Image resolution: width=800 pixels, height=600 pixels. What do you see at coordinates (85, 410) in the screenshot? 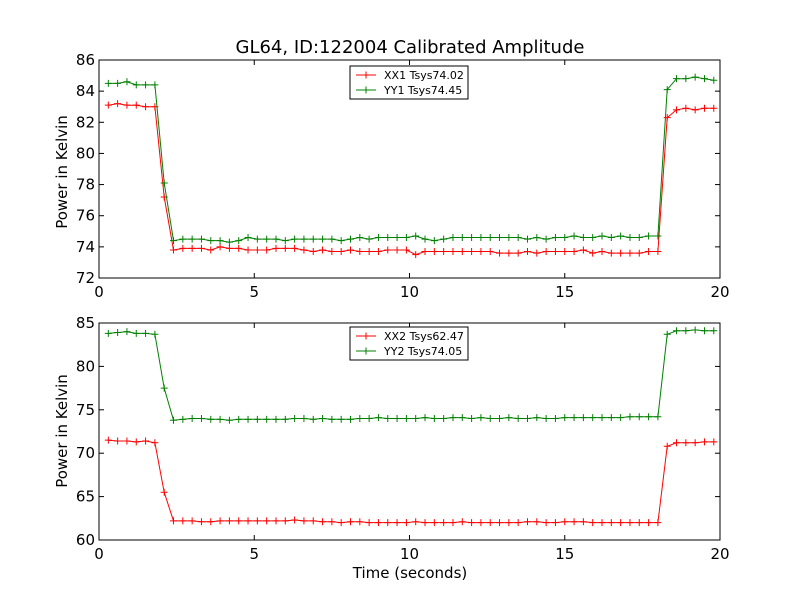
I see `y-tick-label-1-3: 75` at bounding box center [85, 410].